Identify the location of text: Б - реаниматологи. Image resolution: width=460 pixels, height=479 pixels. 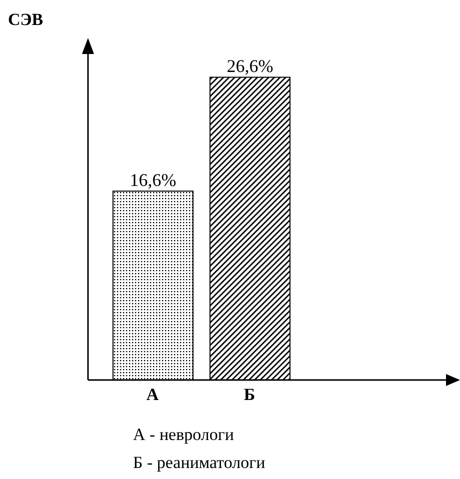
(199, 463).